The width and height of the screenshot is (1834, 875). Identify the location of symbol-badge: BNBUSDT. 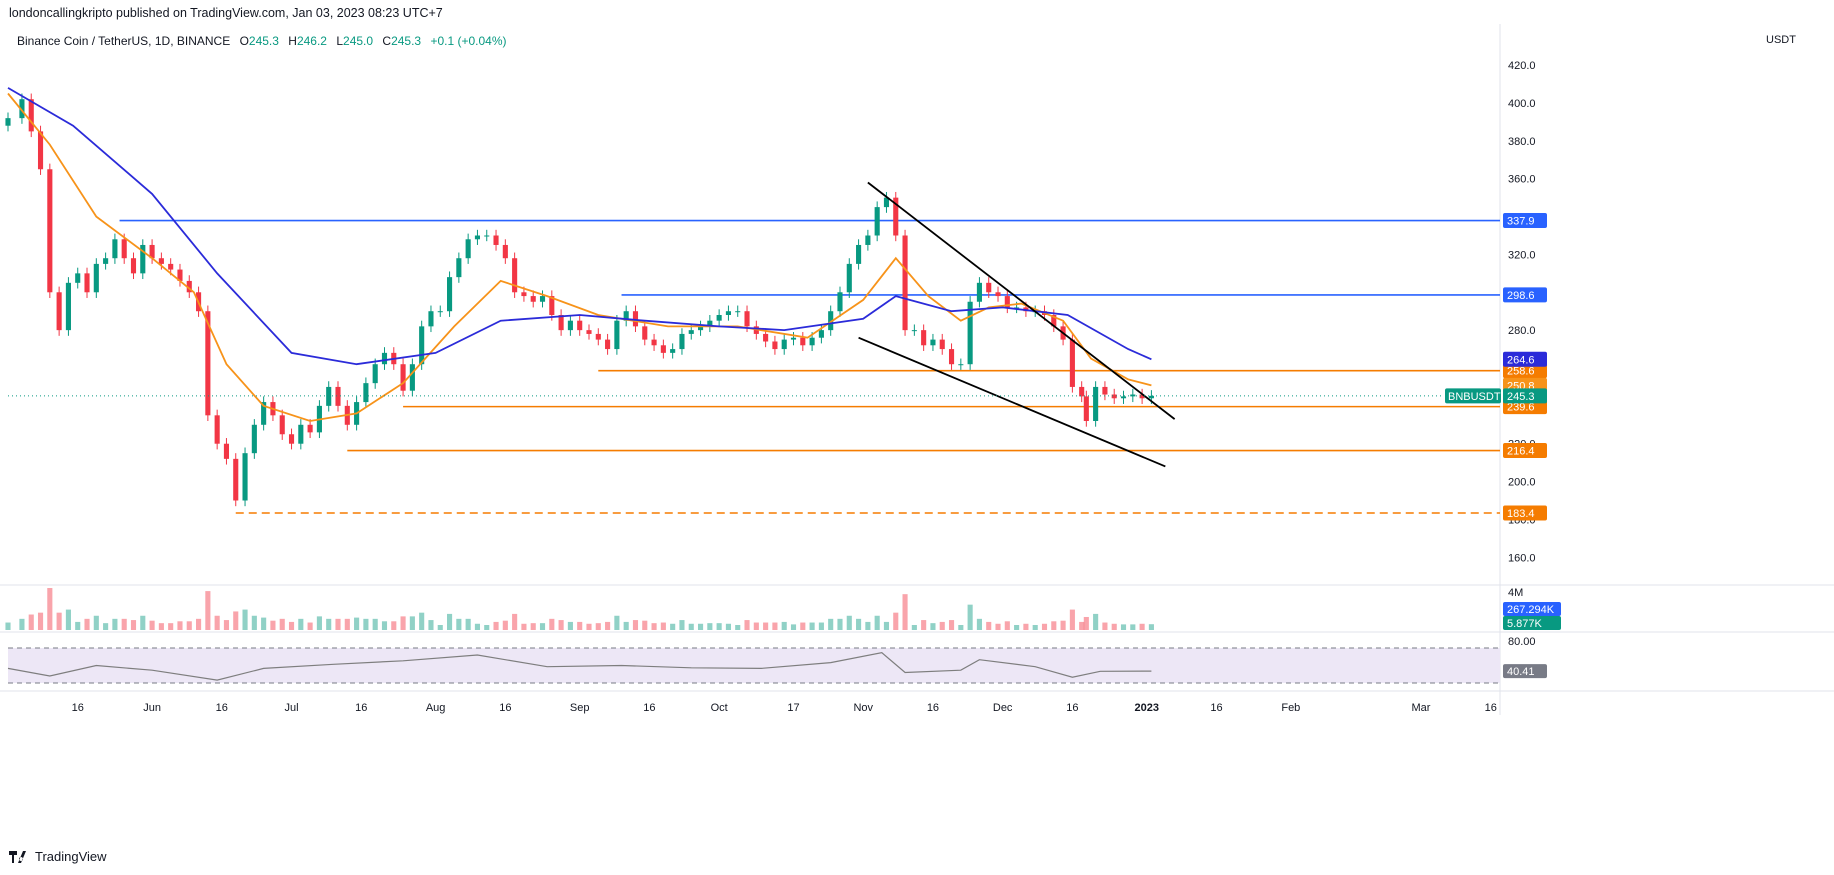
(1474, 397).